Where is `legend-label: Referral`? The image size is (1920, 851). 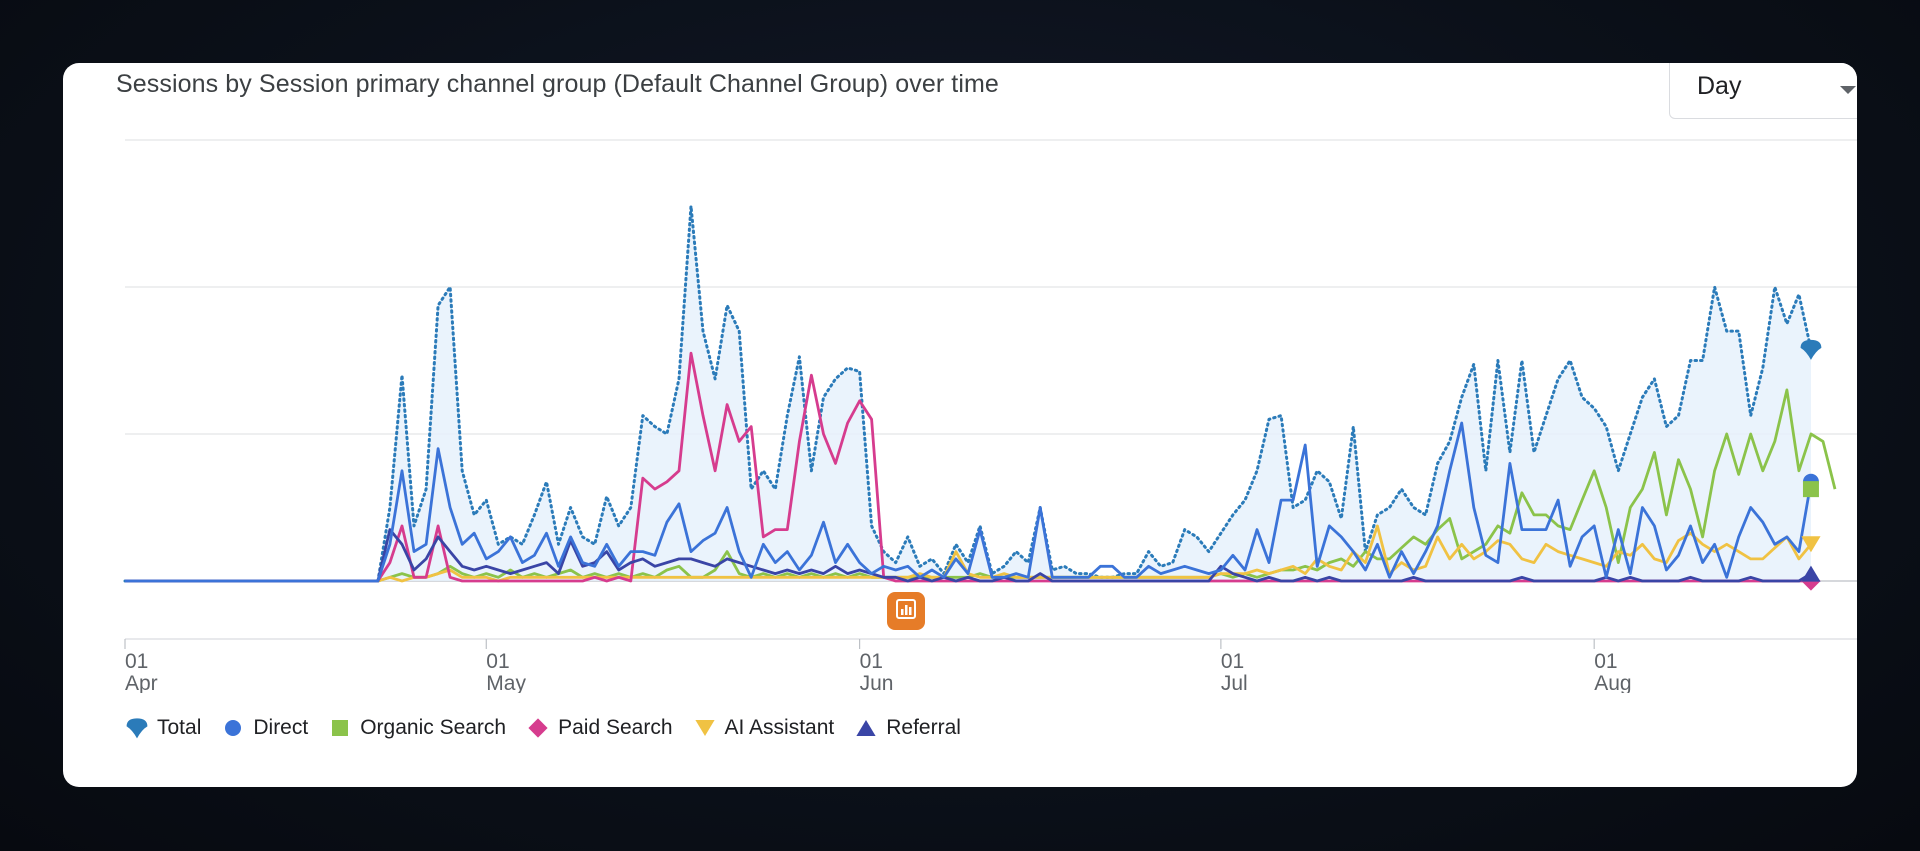
legend-label: Referral is located at coordinates (923, 727).